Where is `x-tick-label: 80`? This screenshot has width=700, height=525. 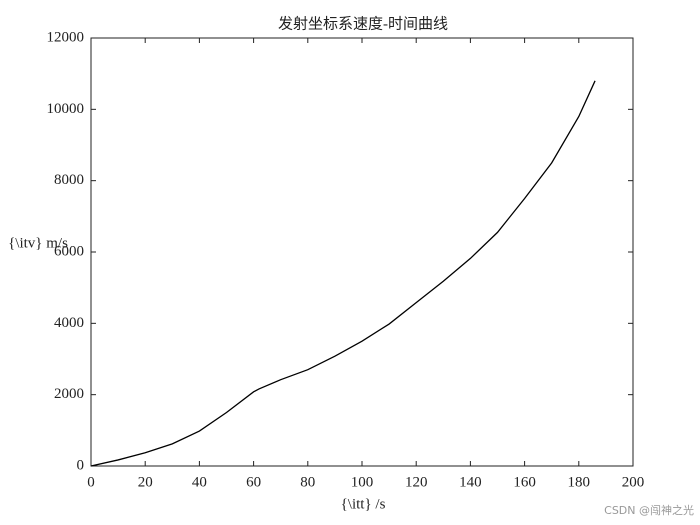
x-tick-label: 80 is located at coordinates (307, 482).